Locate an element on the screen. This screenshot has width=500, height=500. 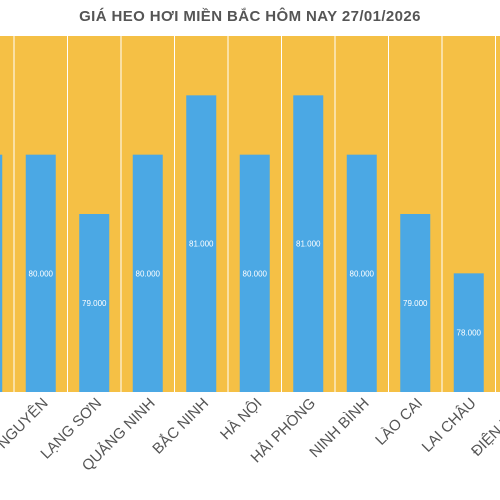
category-label: LÀO CAI is located at coordinates (399, 422).